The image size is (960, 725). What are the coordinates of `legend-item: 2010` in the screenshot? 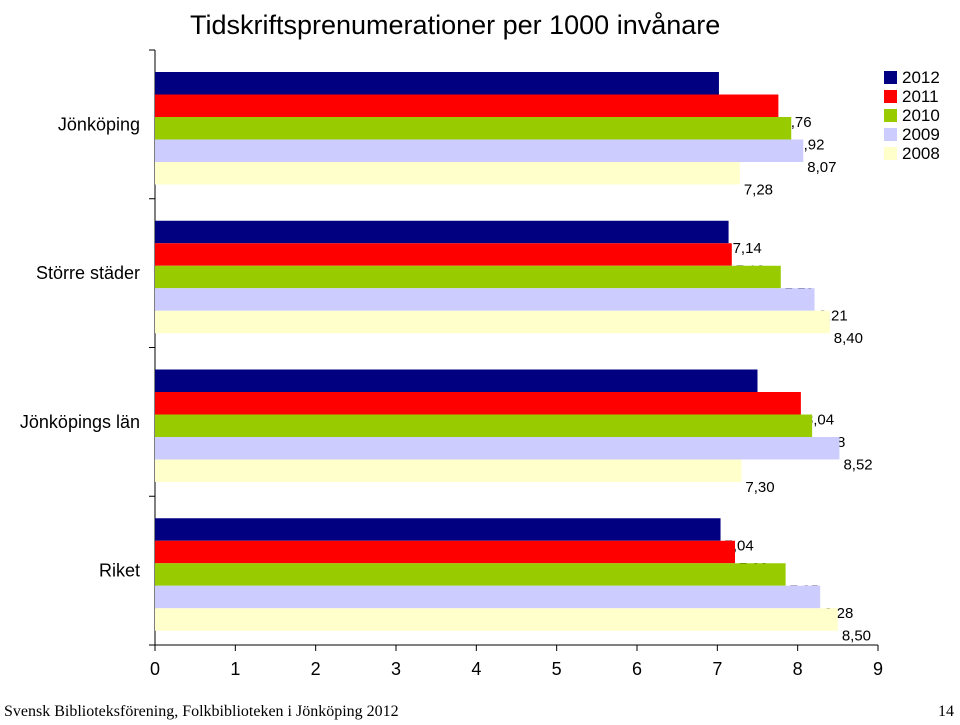 It's located at (912, 115).